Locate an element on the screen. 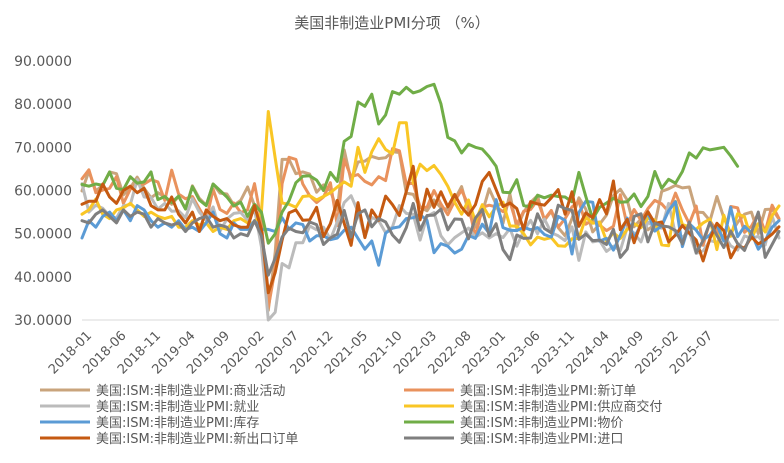  legend-label: 美国:ISM:非制造业PMI:供应商交付 is located at coordinates (561, 407).